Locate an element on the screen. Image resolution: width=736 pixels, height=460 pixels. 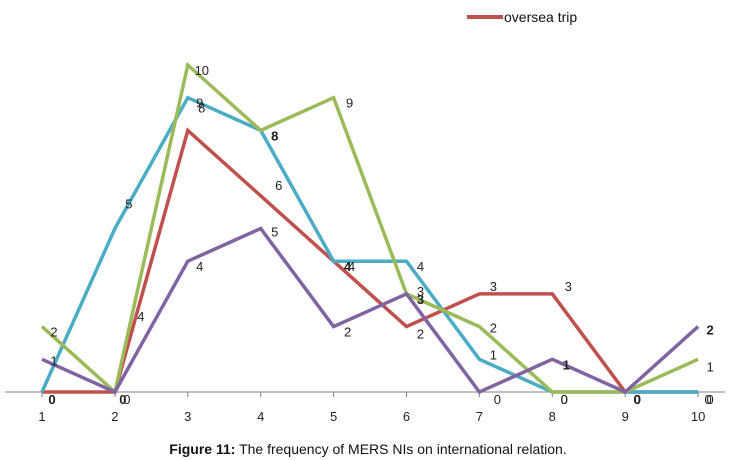
data-label: 10 is located at coordinates (202, 70).